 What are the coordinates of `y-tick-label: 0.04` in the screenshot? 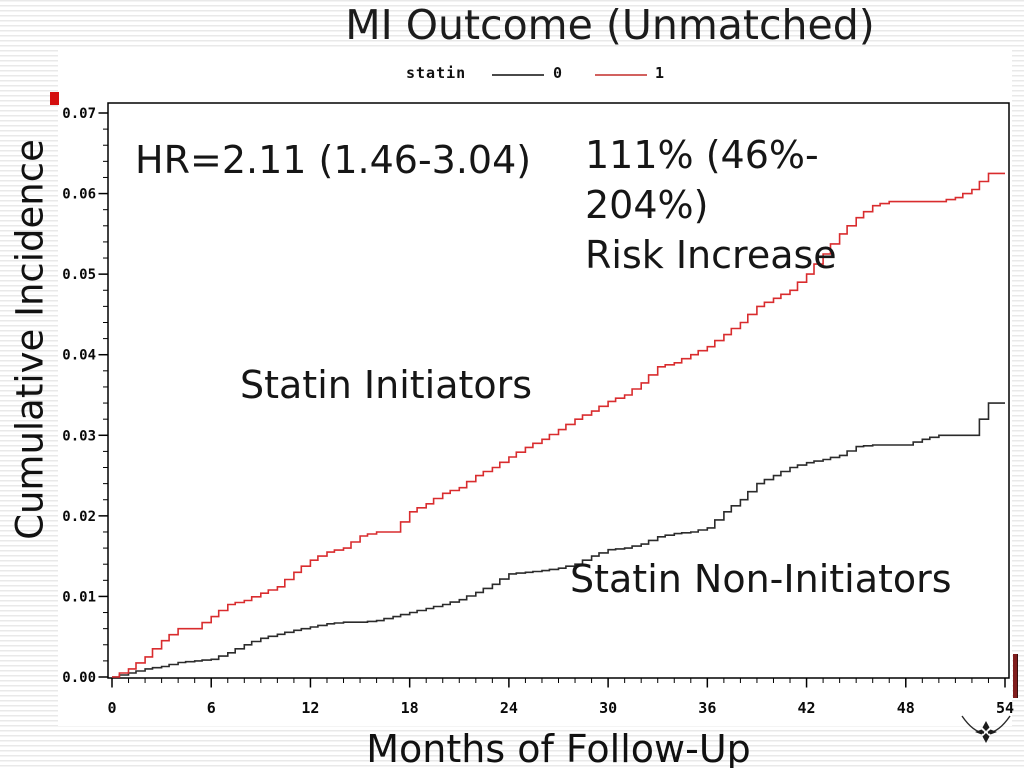 It's located at (79, 356).